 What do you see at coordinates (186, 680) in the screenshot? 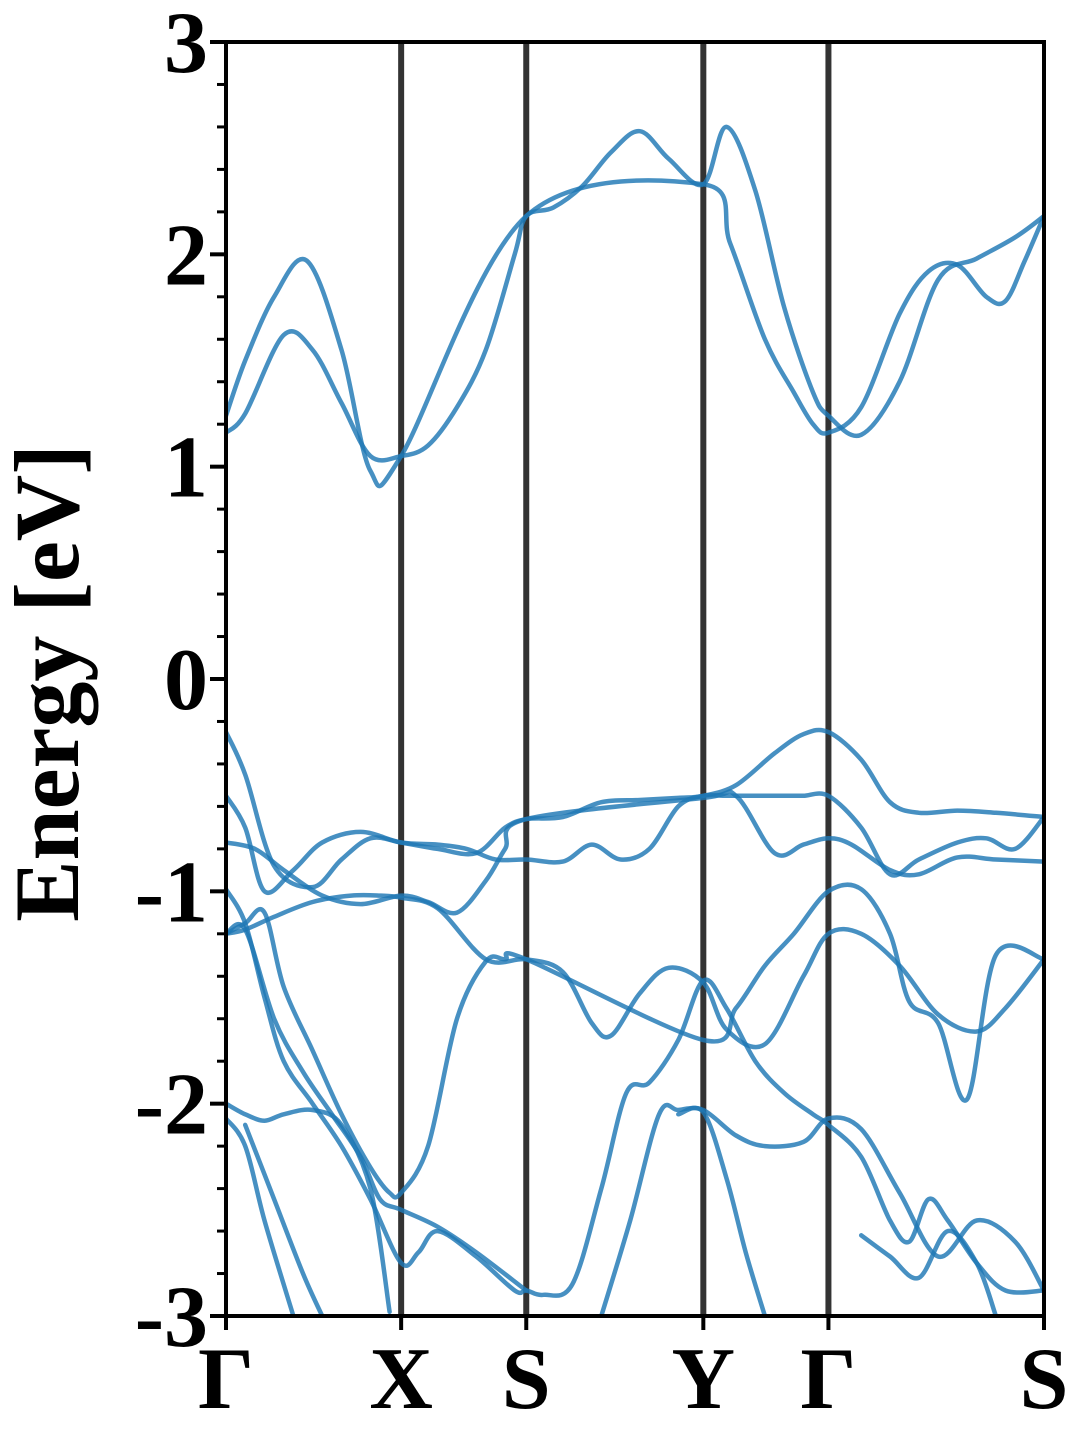
I see `y-tick-label: 0` at bounding box center [186, 680].